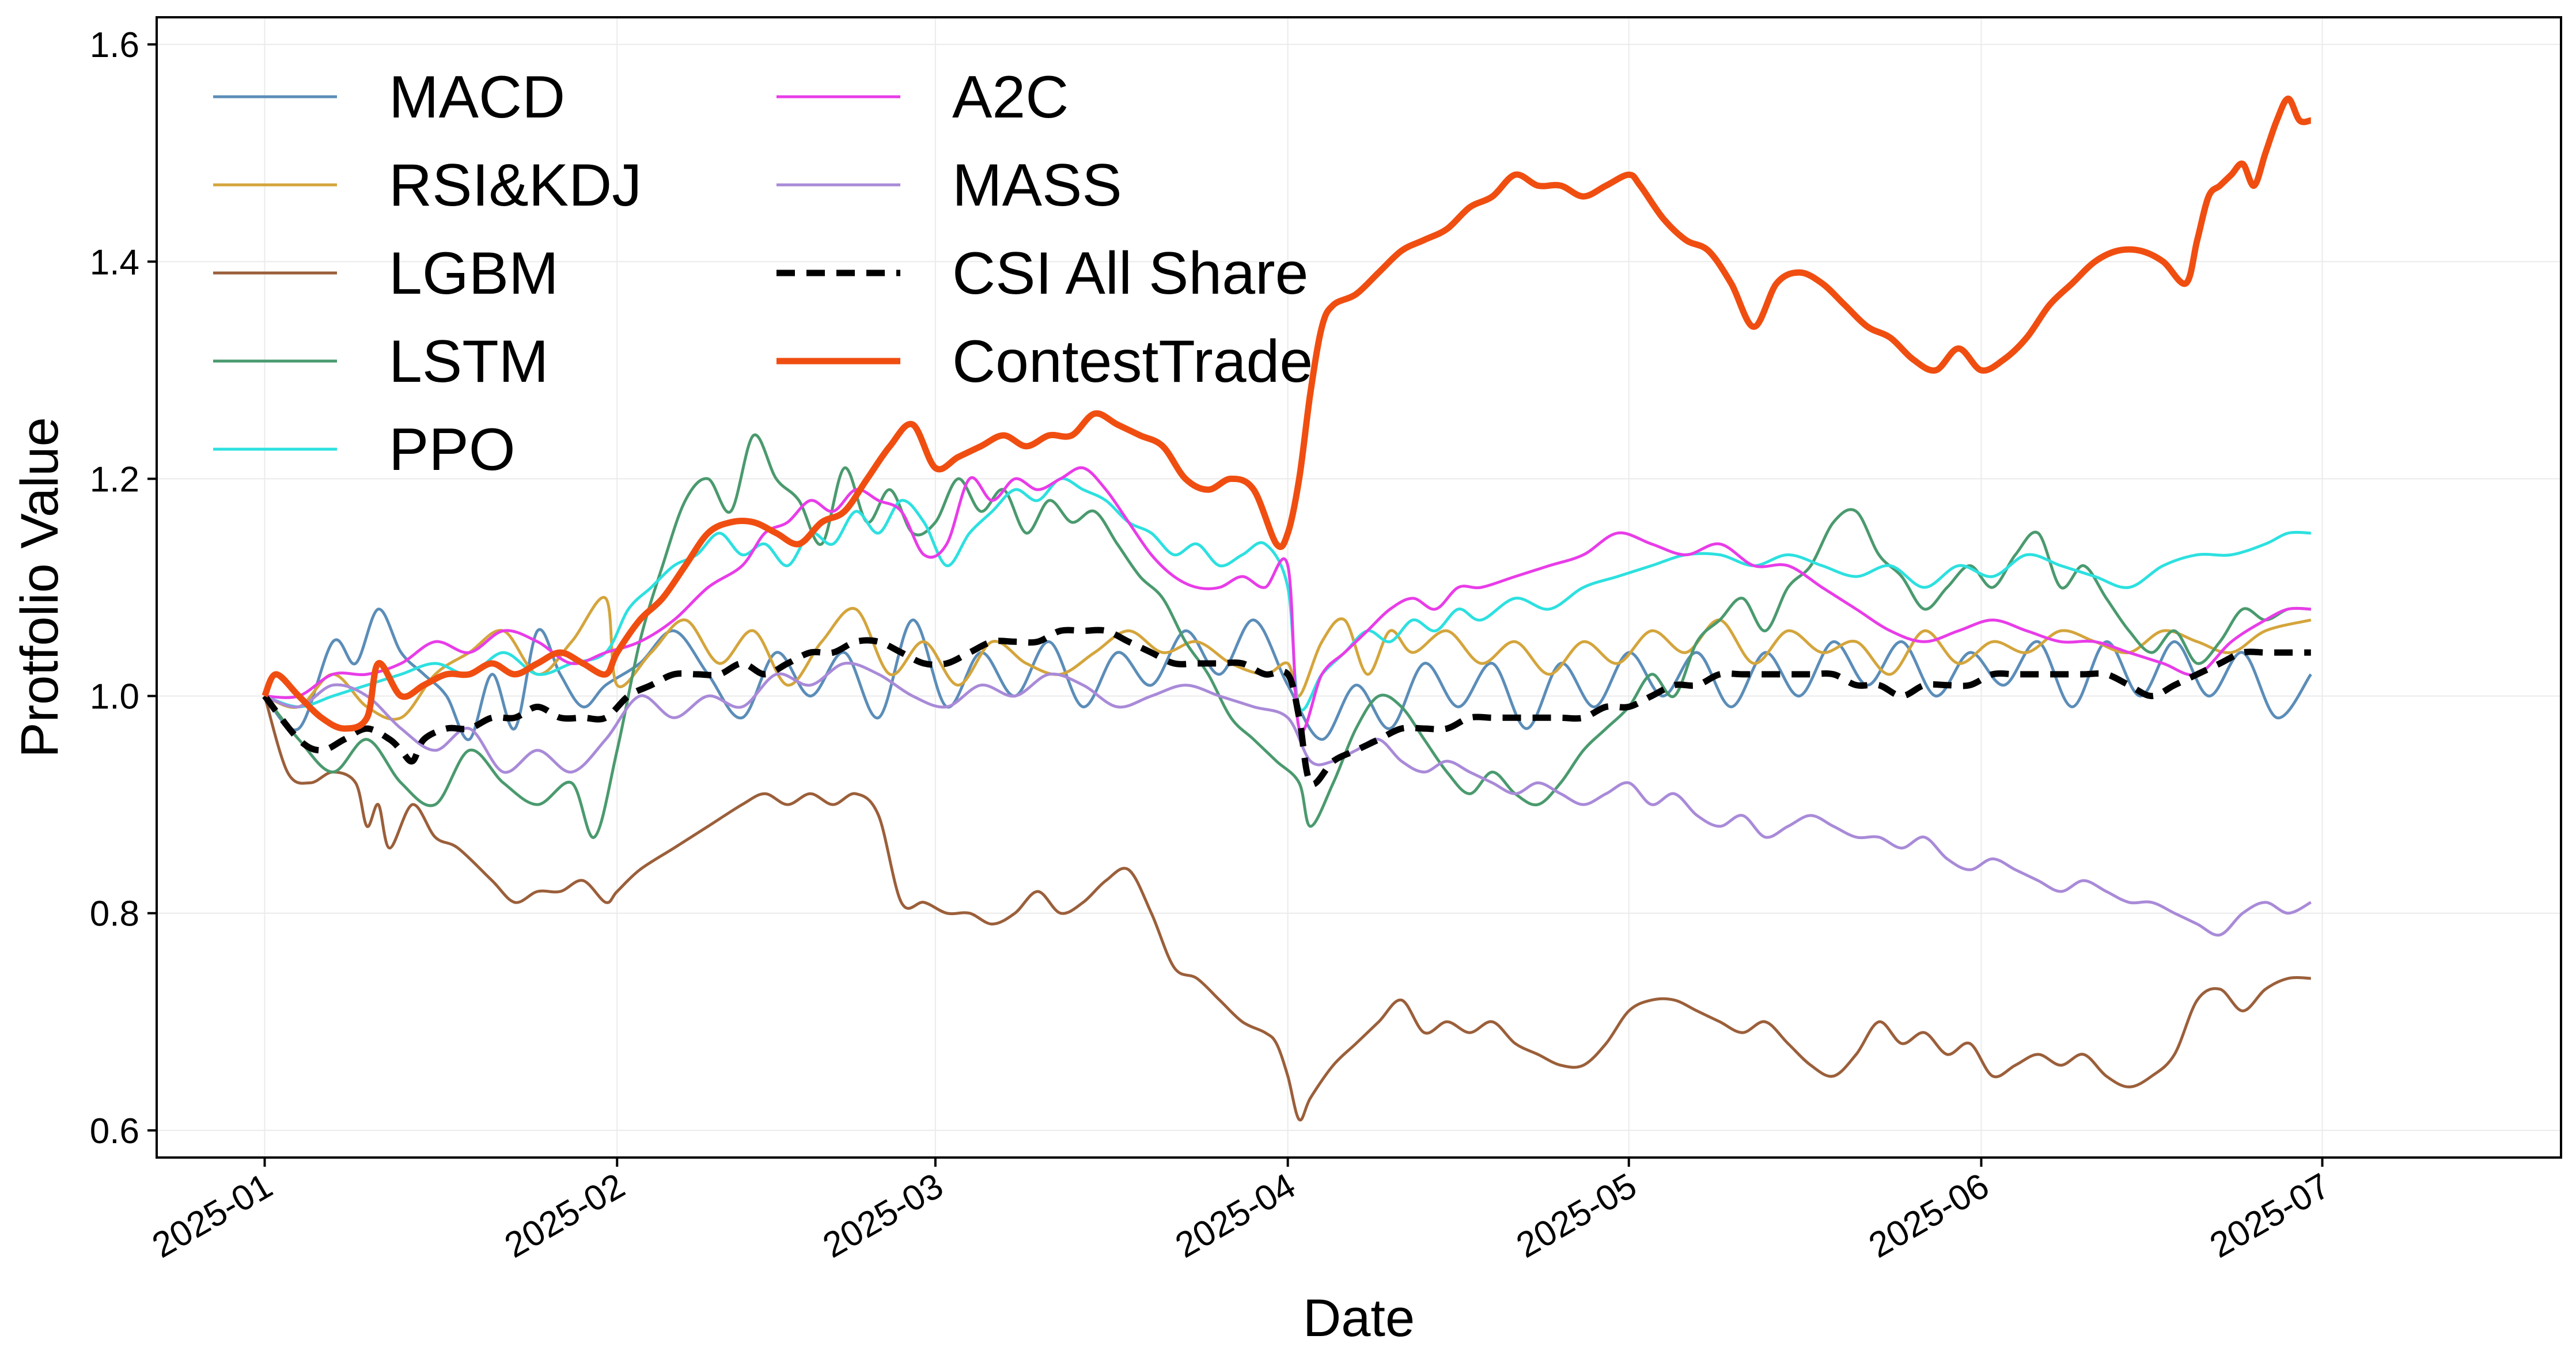  Describe the element at coordinates (452, 449) in the screenshot. I see `legend-label-ppo: PPO` at that location.